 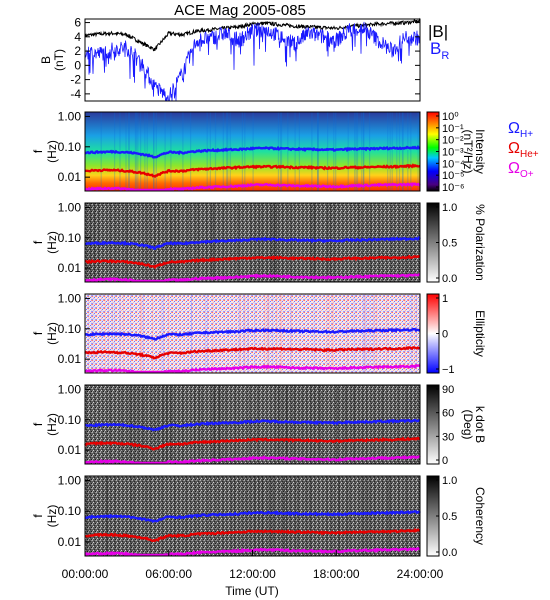 What do you see at coordinates (448, 414) in the screenshot?
I see `kdotb-colorbar-tick-label: 60` at bounding box center [448, 414].